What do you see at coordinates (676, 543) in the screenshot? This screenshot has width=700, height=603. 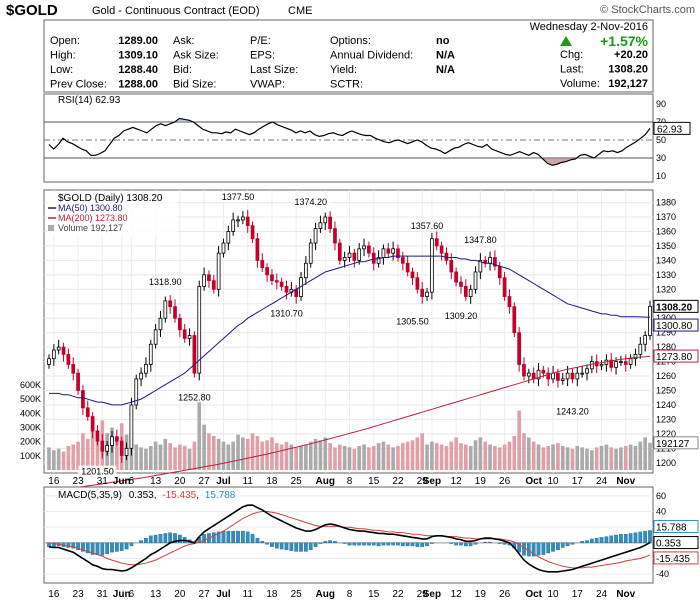 I see `macd-right-box` at bounding box center [676, 543].